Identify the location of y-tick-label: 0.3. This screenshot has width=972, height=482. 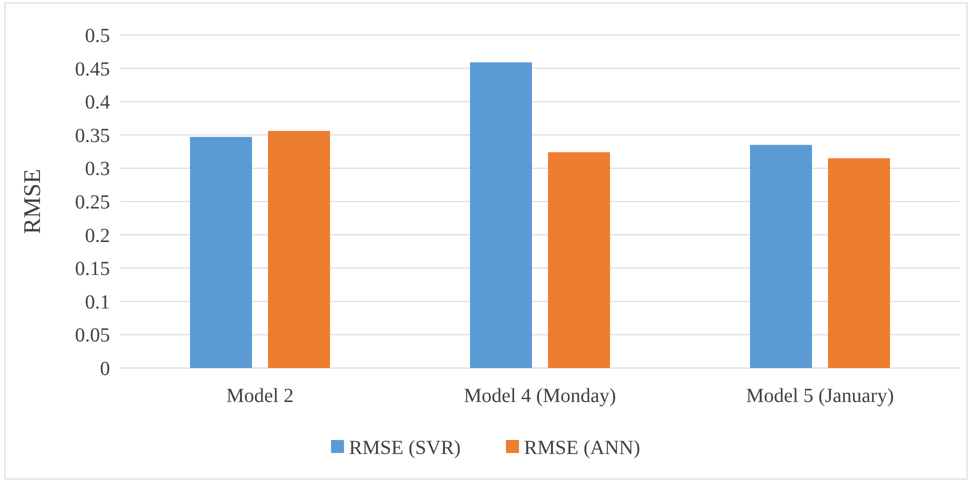
(97, 169).